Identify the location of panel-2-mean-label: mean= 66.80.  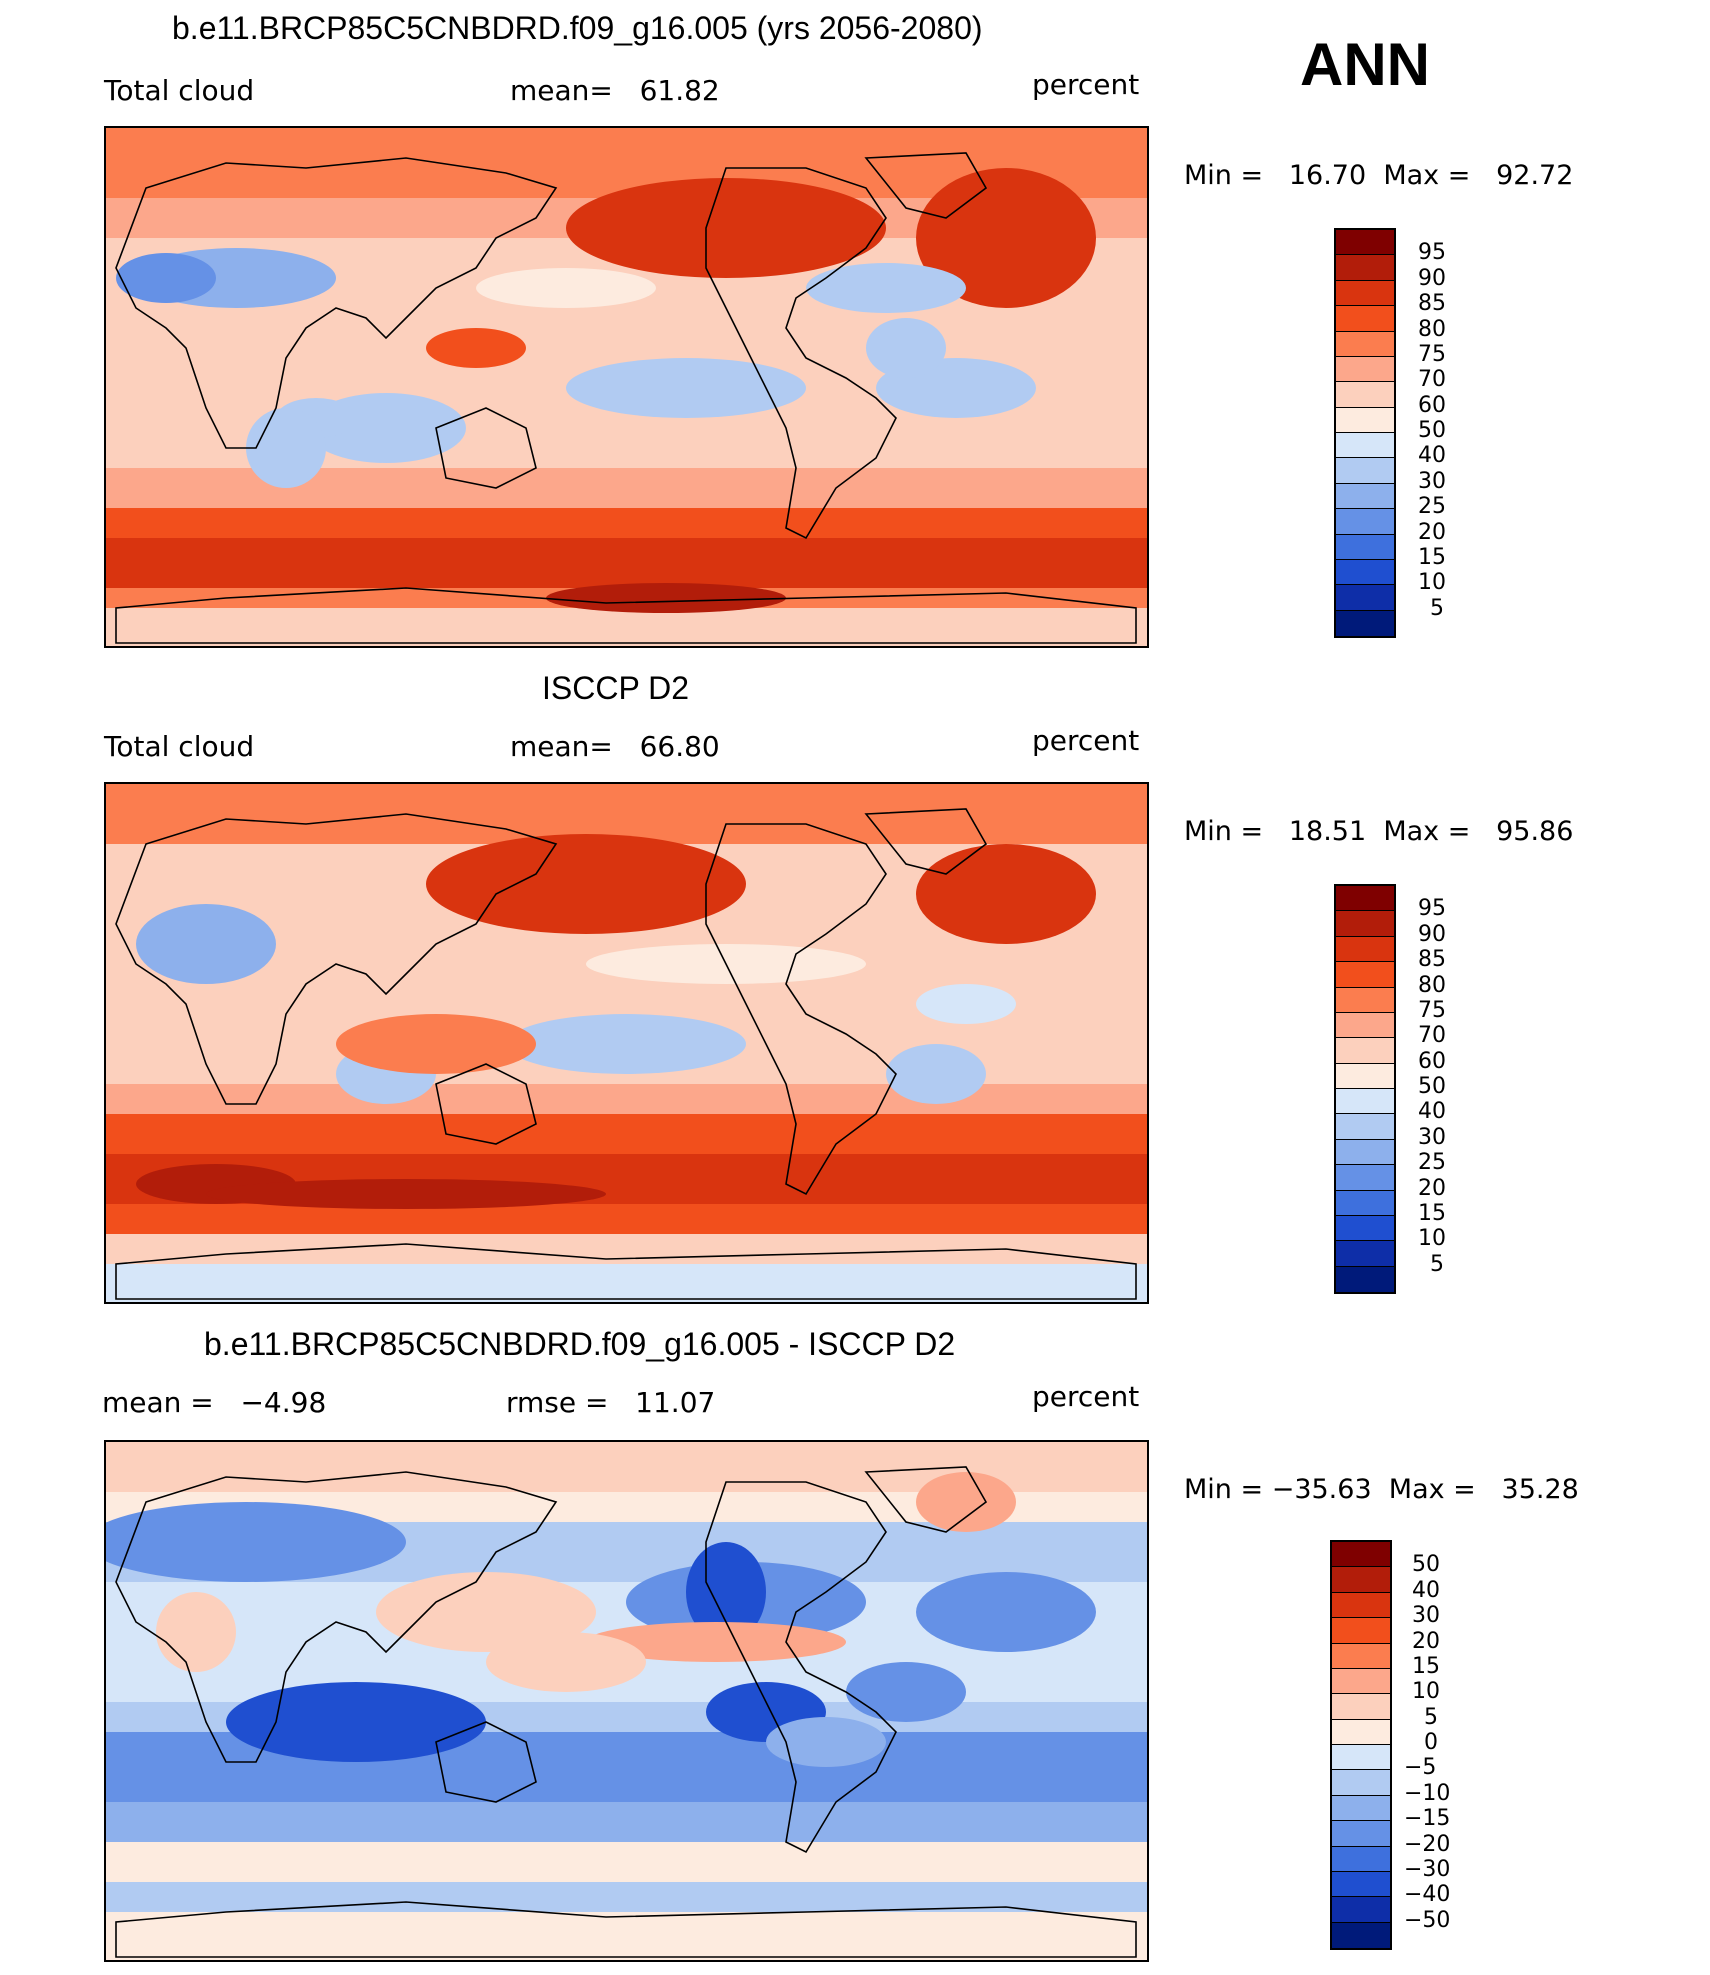
(615, 746).